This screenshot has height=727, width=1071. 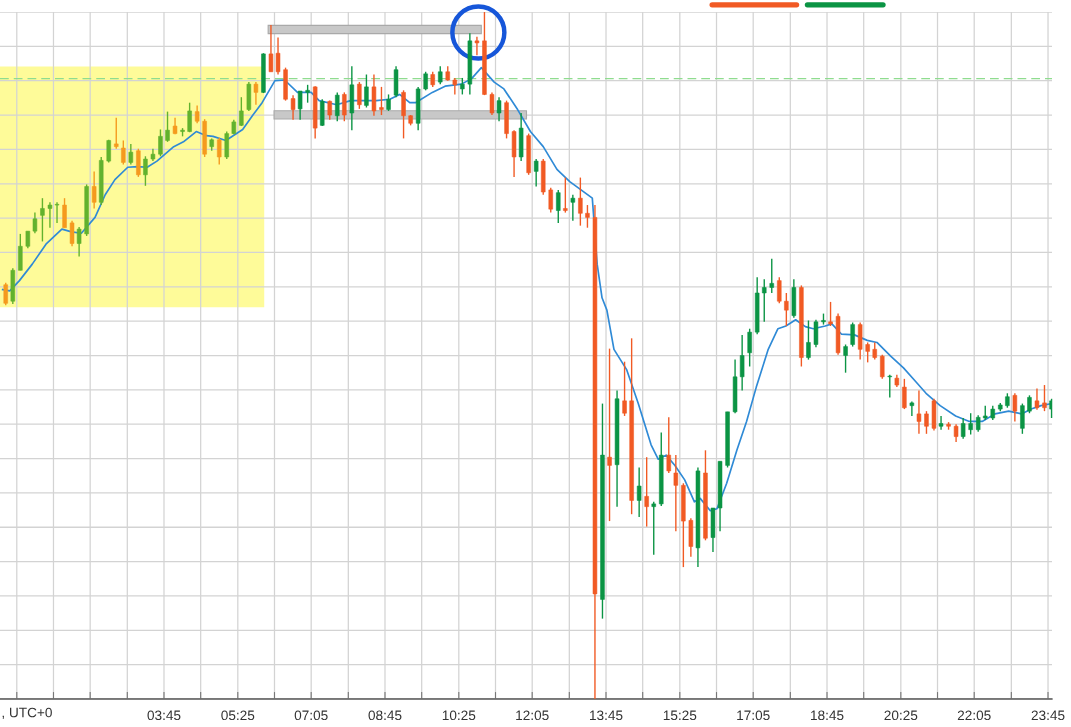 I want to click on x-tick-label: 07:05, so click(x=311, y=715).